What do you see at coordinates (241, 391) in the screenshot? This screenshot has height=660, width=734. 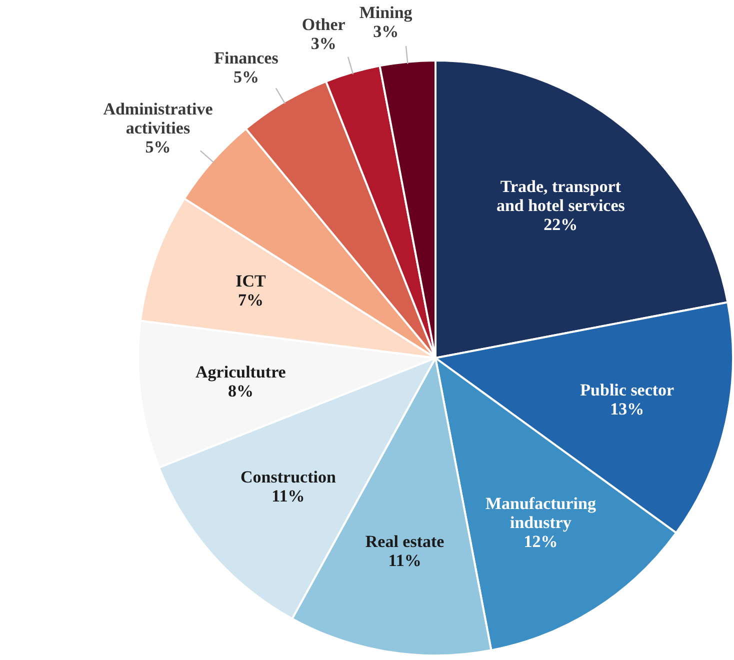 I see `data-label: 8%` at bounding box center [241, 391].